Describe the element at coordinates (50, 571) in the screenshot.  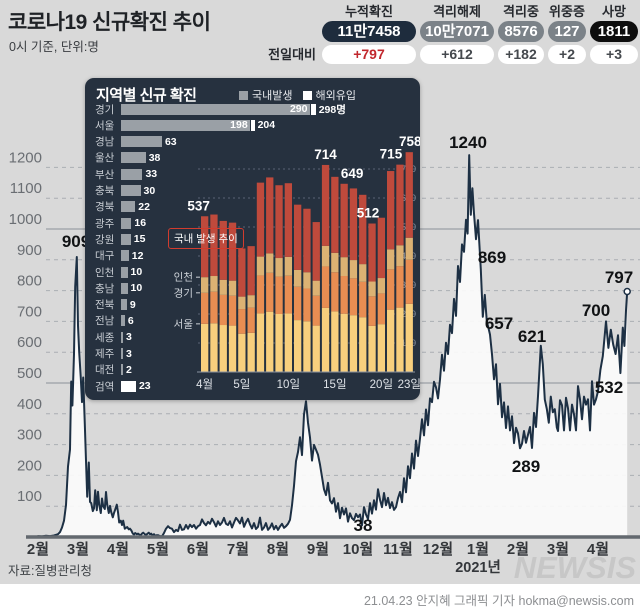
I see `source-note: 자료:질병관리청` at that location.